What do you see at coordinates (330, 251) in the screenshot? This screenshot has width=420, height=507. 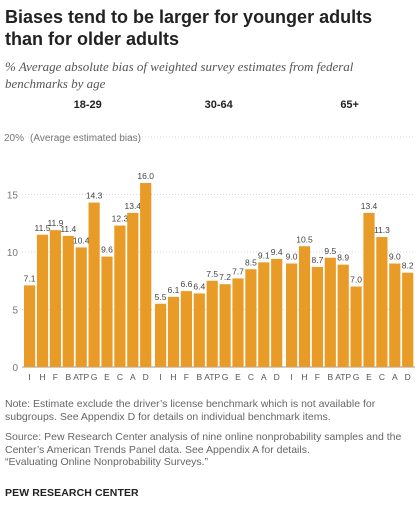 I see `bar-value-label: 9.5` at bounding box center [330, 251].